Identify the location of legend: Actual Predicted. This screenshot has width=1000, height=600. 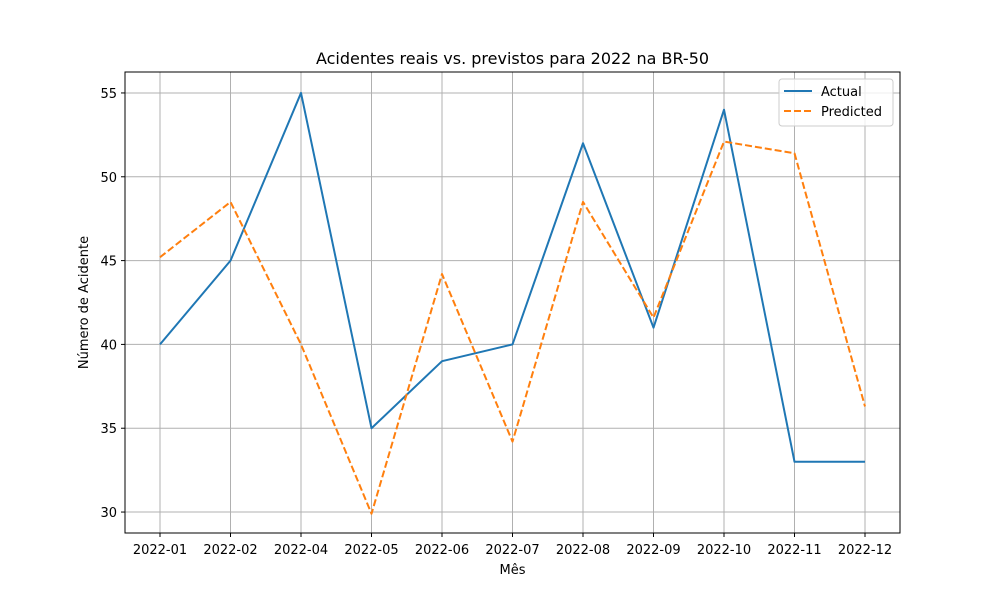
(836, 102).